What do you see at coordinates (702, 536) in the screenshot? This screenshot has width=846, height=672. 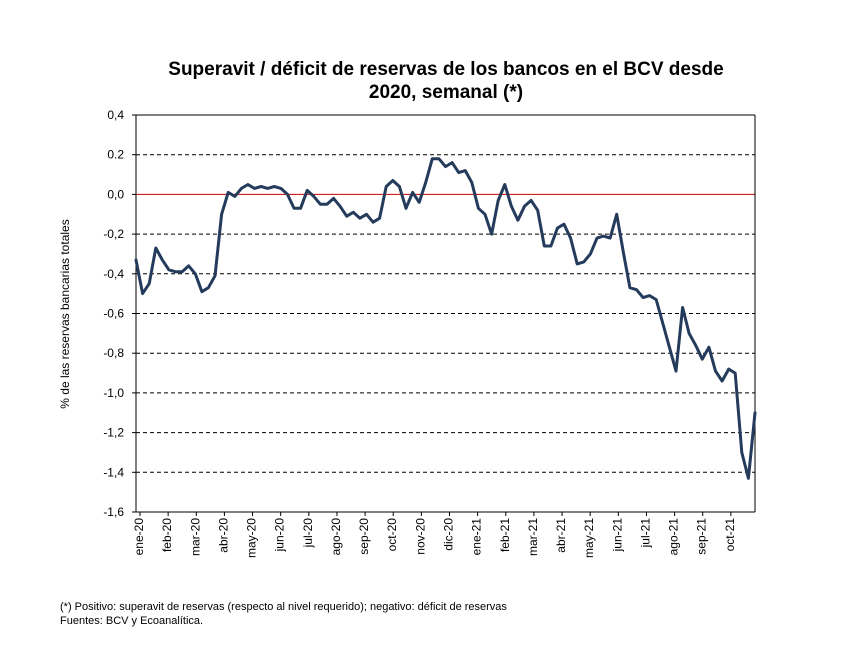 I see `x-tick-label: sep-21` at bounding box center [702, 536].